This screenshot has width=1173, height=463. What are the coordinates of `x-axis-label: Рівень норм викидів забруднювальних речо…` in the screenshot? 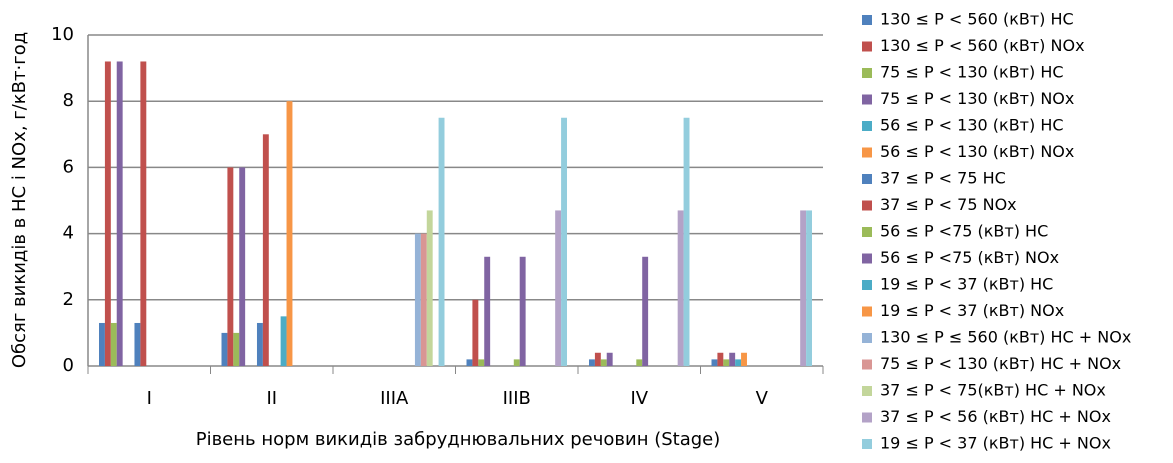 It's located at (458, 439).